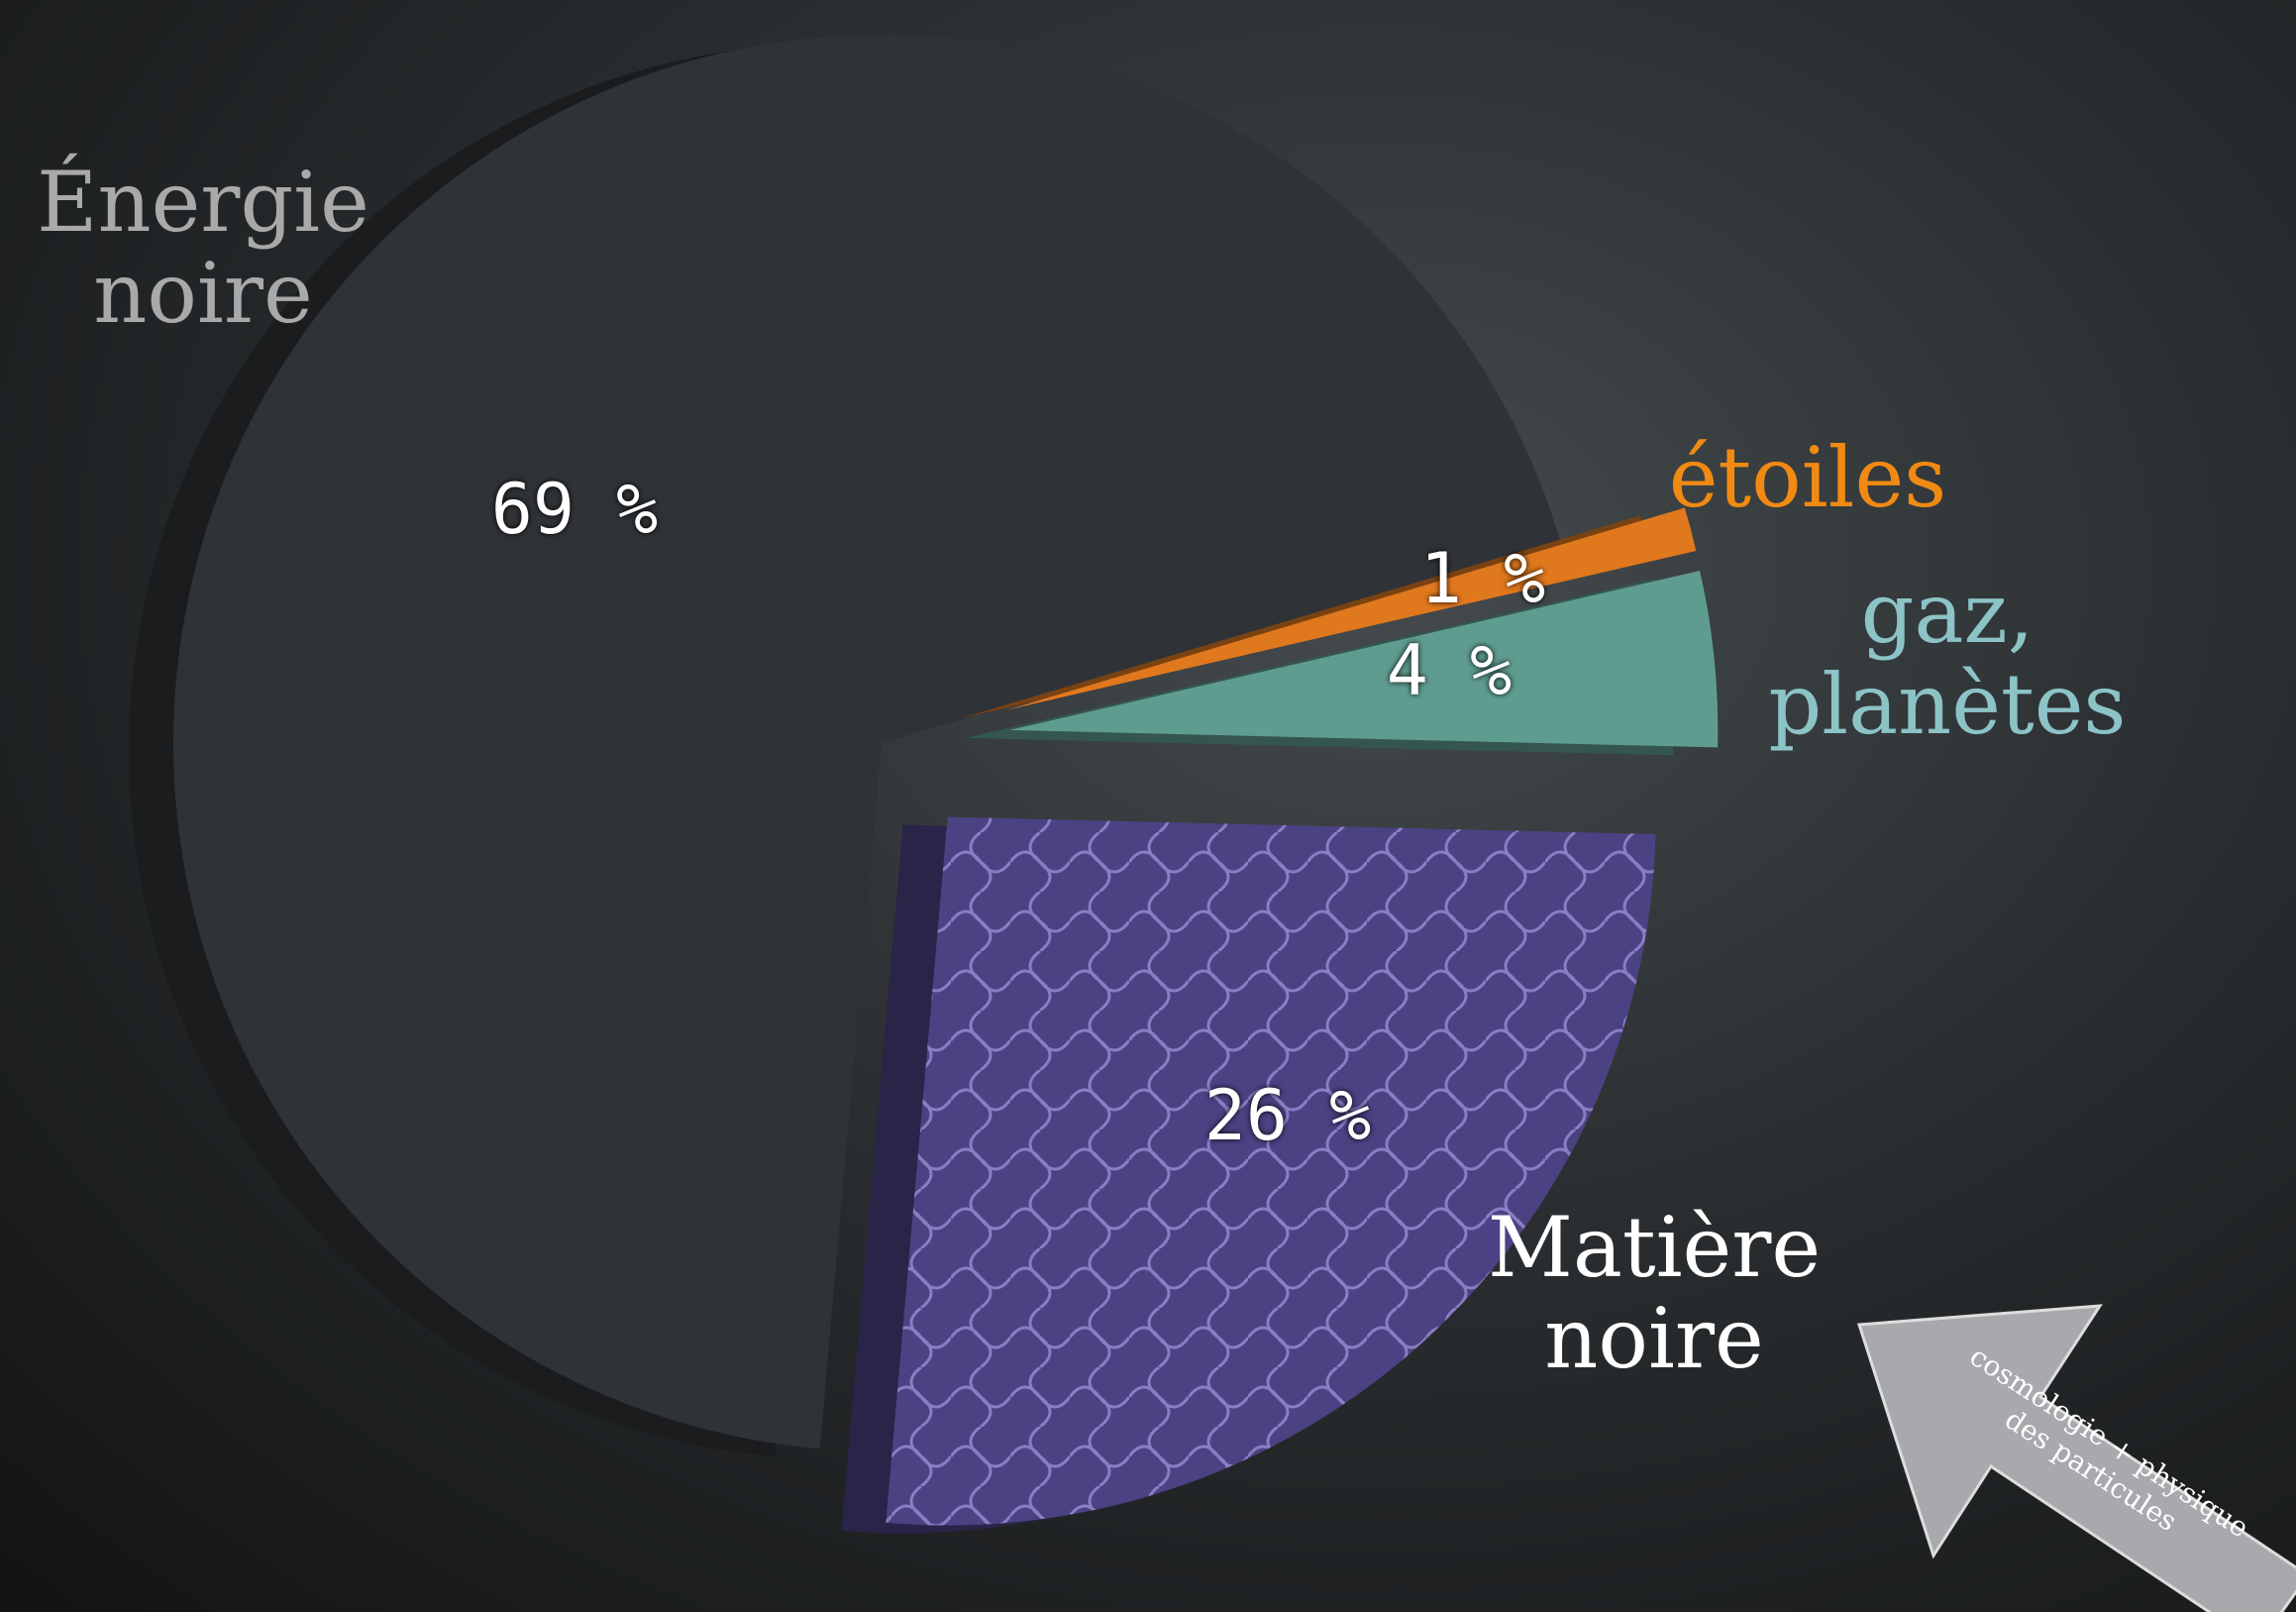  What do you see at coordinates (1449, 670) in the screenshot?
I see `value-label: 4 %` at bounding box center [1449, 670].